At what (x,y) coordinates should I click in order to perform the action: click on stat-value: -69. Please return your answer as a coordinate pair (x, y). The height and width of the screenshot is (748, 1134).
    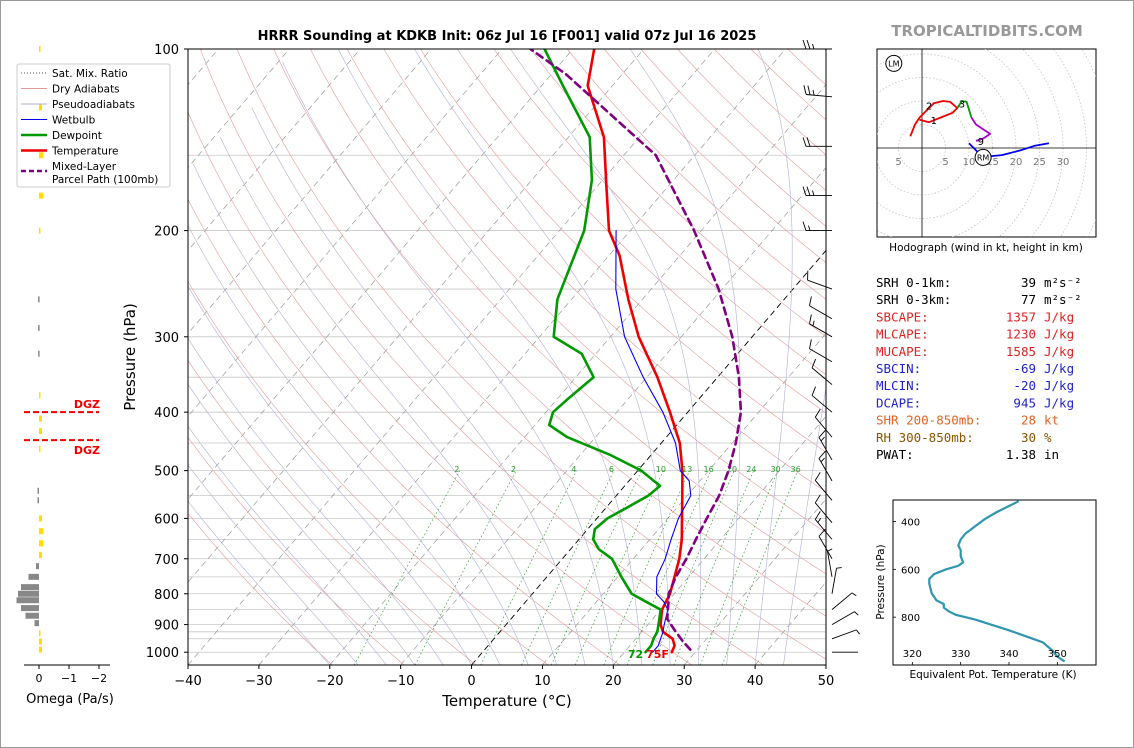
    Looking at the image, I should click on (1024, 368).